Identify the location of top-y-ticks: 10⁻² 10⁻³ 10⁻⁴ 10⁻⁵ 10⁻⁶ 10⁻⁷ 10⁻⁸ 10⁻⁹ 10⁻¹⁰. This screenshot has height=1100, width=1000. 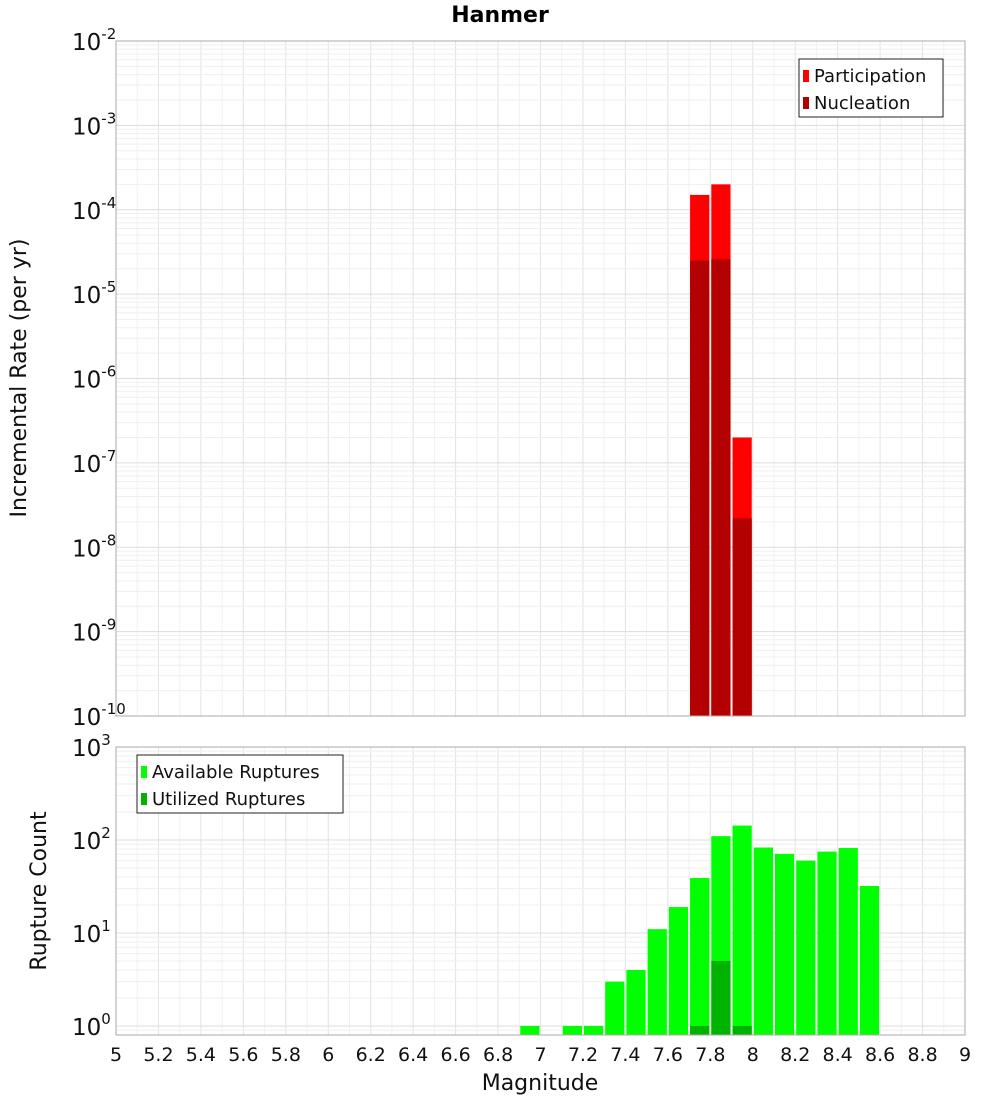
(99, 378).